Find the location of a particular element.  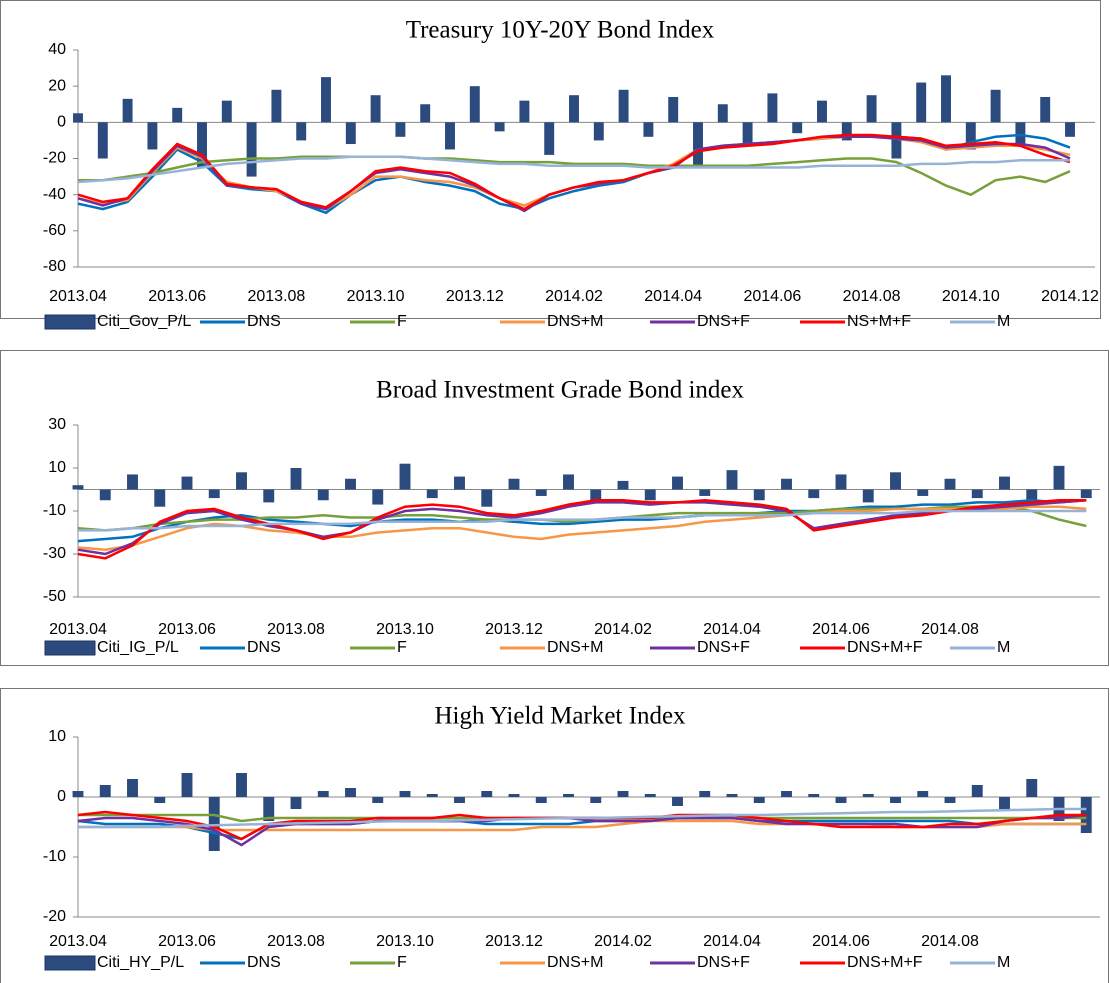

chart-title: Treasury 10Y-20Y Bond Index is located at coordinates (560, 30).